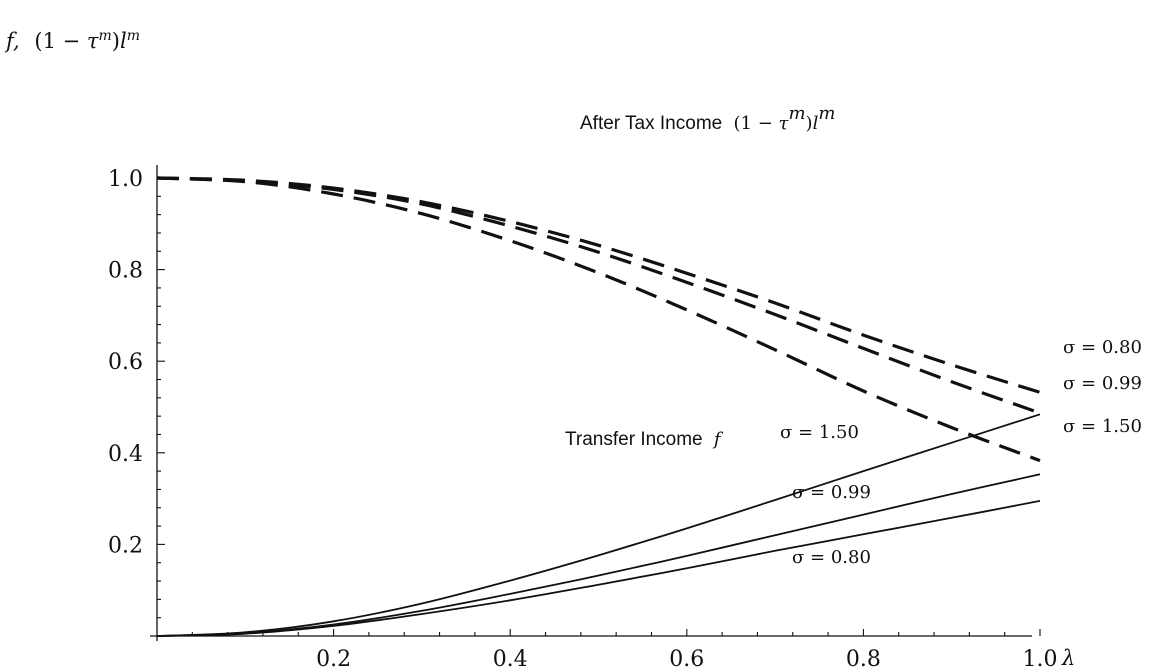 The height and width of the screenshot is (669, 1152). What do you see at coordinates (125, 454) in the screenshot?
I see `y-tick-label-1: 0.4` at bounding box center [125, 454].